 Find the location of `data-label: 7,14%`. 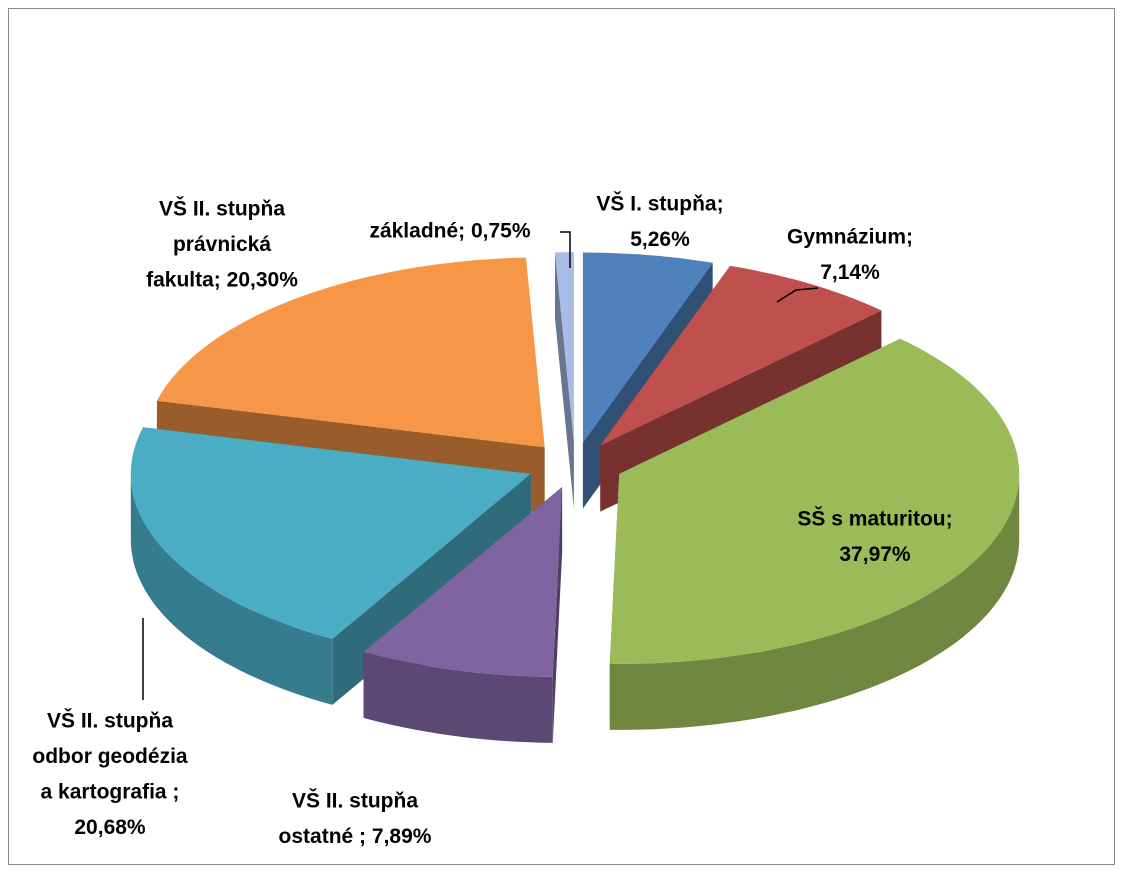

data-label: 7,14% is located at coordinates (850, 272).